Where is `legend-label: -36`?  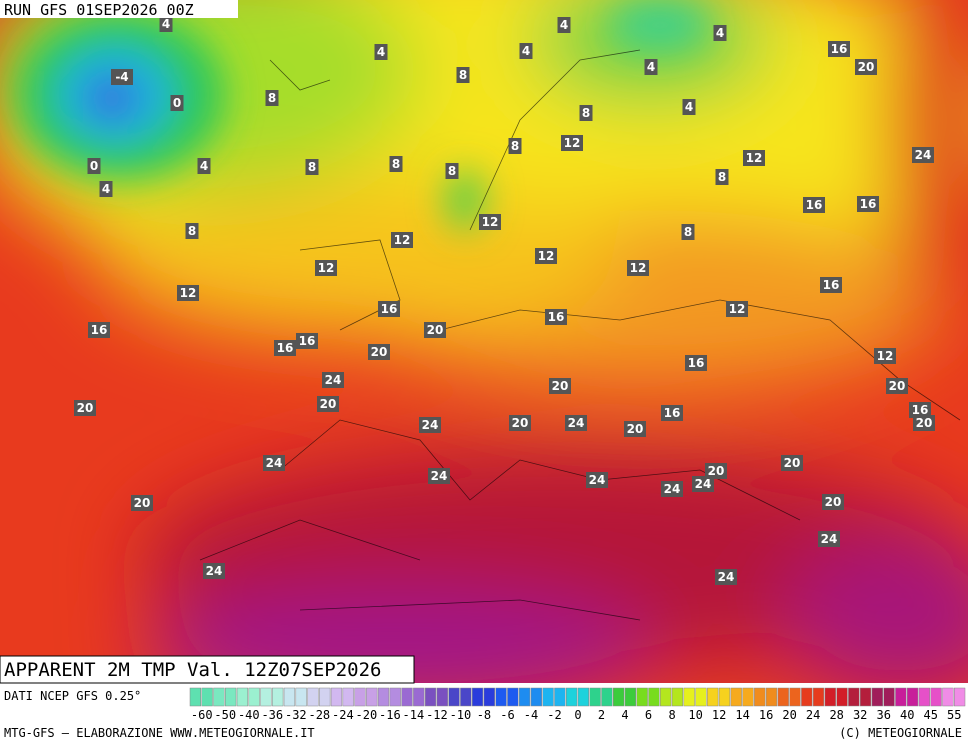 legend-label: -36 is located at coordinates (272, 715).